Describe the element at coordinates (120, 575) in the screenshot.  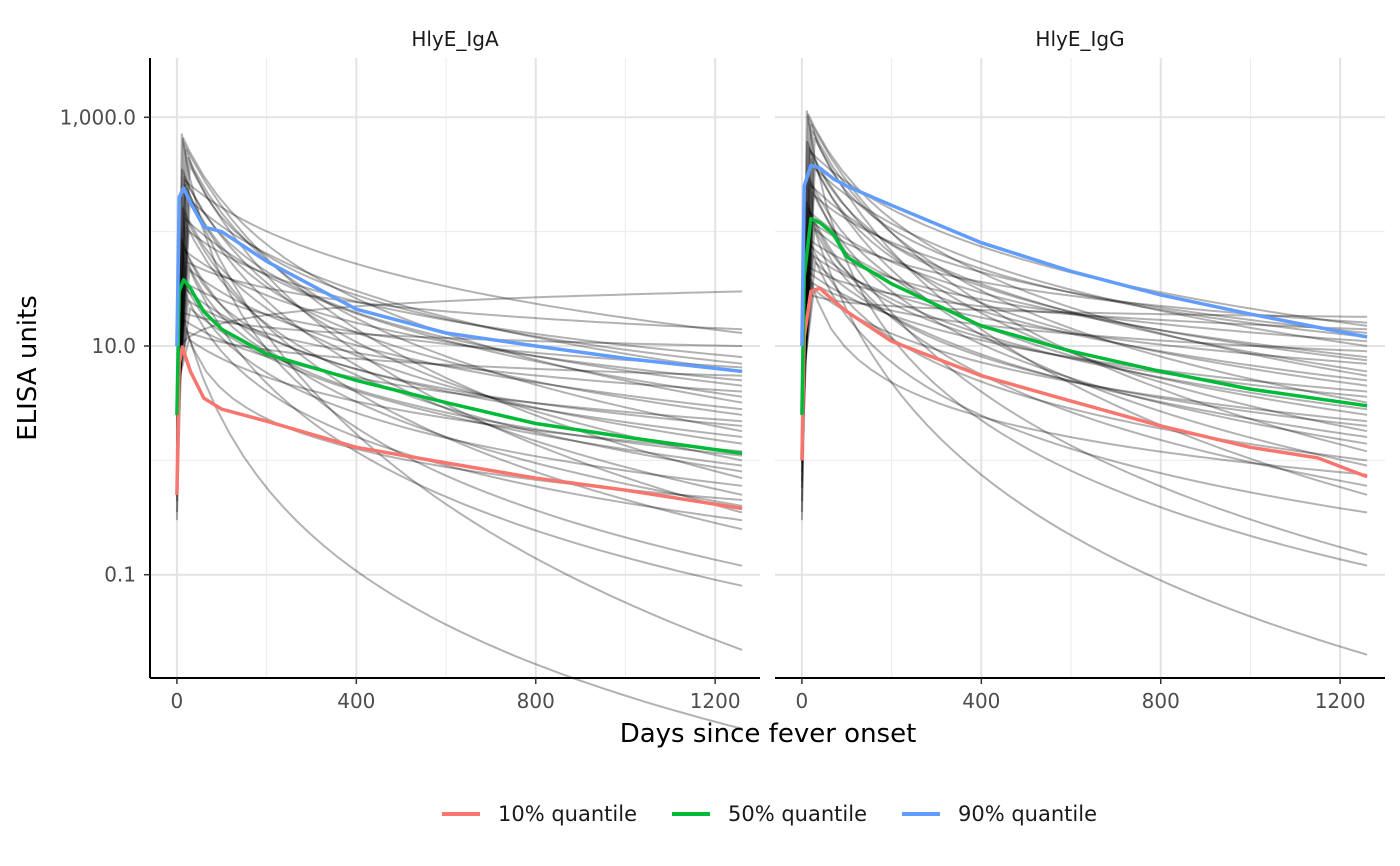
I see `y-tick-label: 0.1` at that location.